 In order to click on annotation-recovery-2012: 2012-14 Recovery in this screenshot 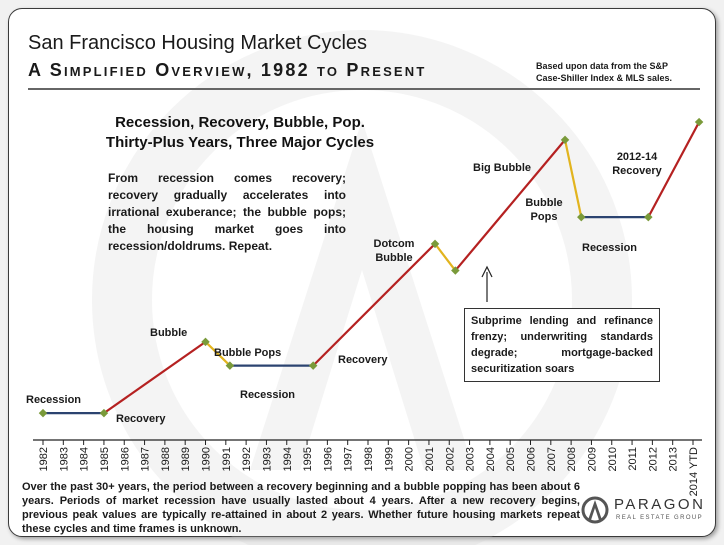, I will do `click(637, 164)`.